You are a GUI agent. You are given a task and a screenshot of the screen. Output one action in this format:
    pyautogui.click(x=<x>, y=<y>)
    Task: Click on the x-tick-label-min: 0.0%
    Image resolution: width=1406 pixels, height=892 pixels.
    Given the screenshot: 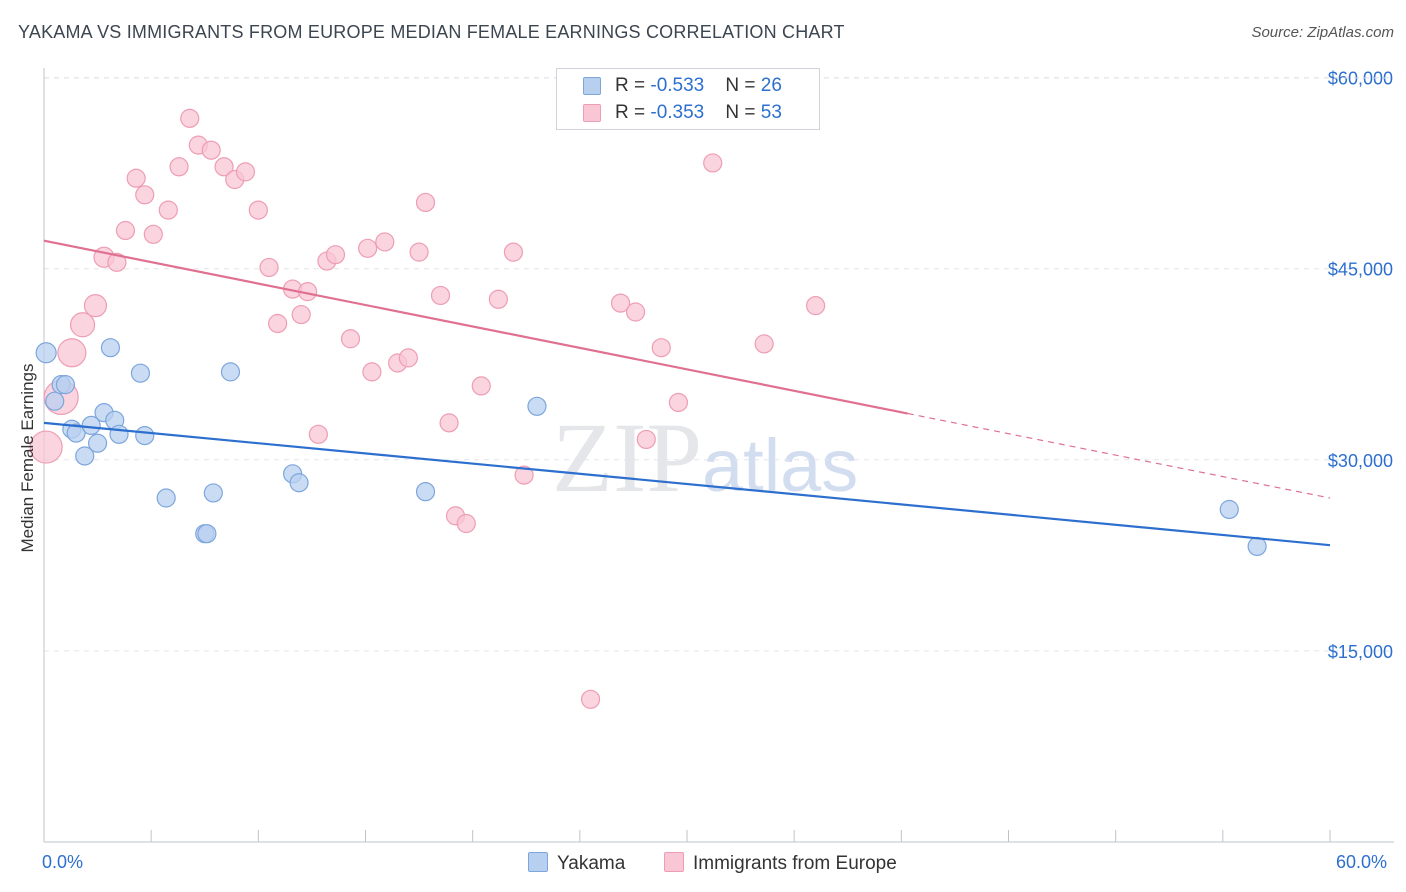 What is the action you would take?
    pyautogui.click(x=63, y=862)
    